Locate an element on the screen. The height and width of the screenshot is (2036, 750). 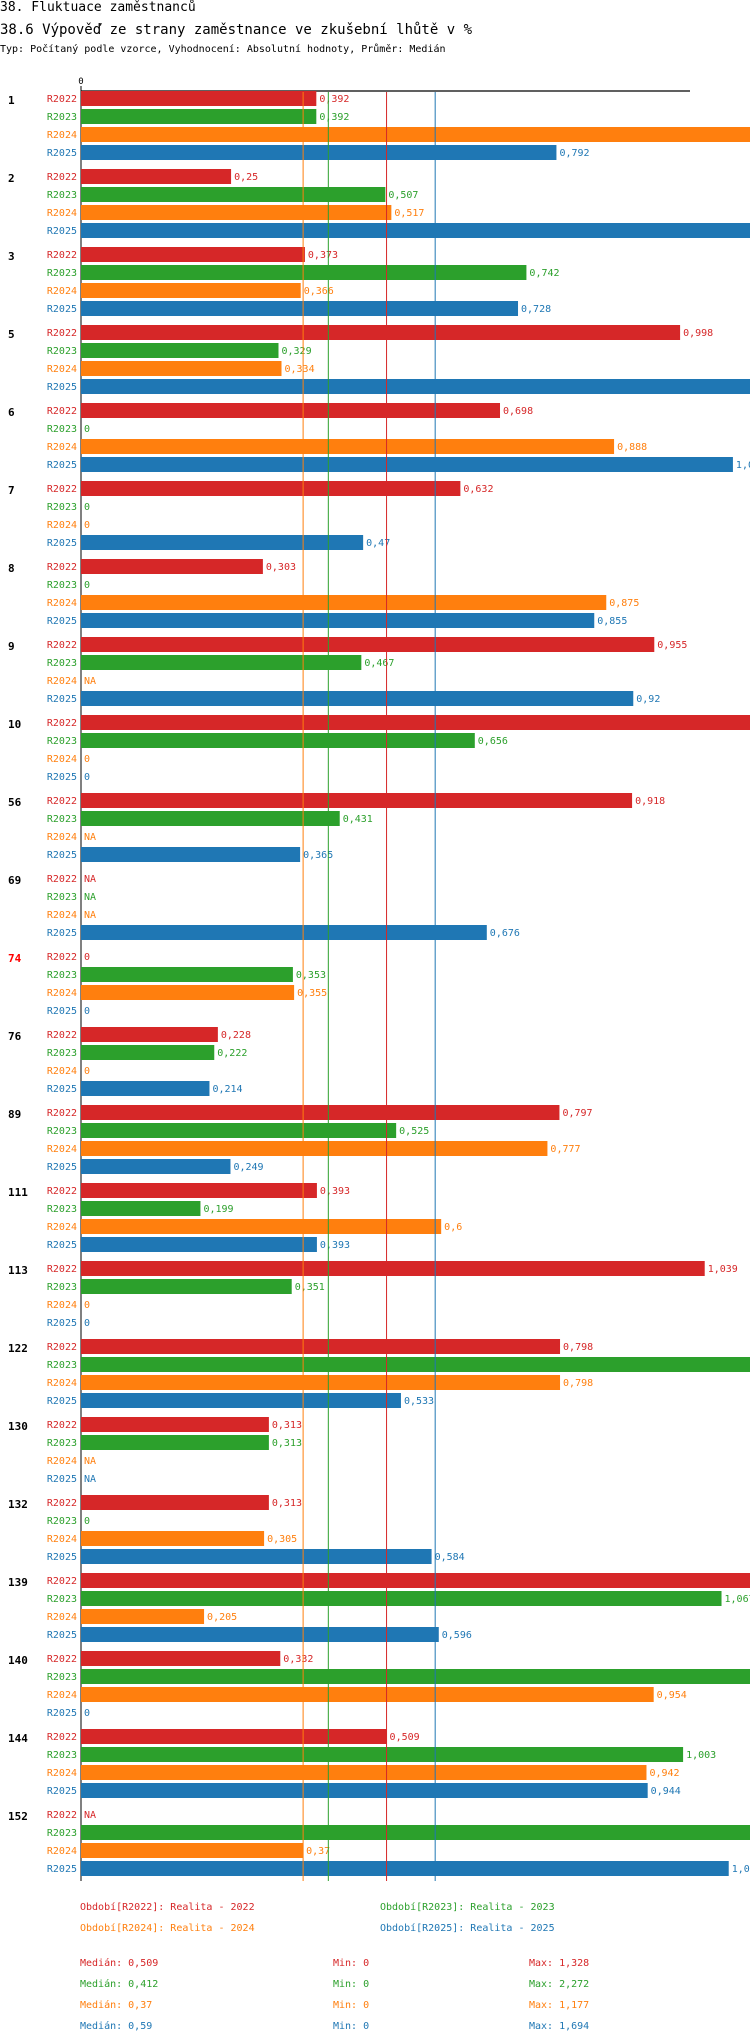
value-label: 0,332 is located at coordinates (298, 1659).